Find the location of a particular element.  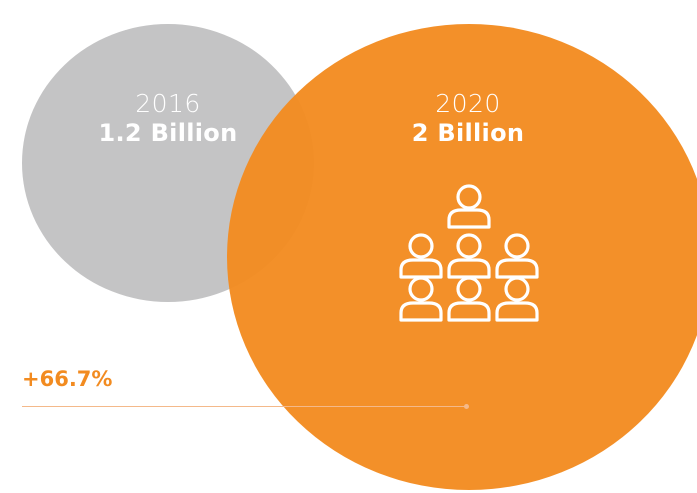

person-icon-top is located at coordinates (469, 206).